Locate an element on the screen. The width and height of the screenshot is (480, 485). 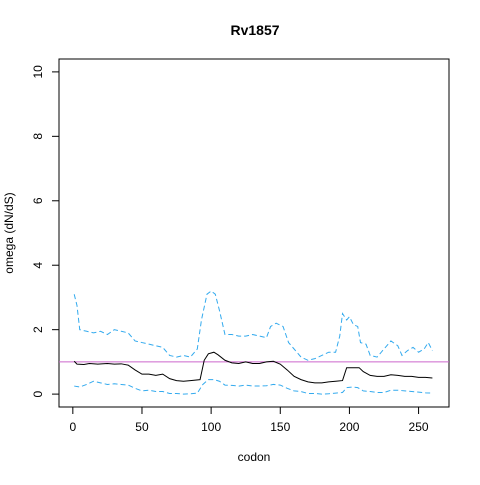
y-tick-label: 6 is located at coordinates (38, 200).